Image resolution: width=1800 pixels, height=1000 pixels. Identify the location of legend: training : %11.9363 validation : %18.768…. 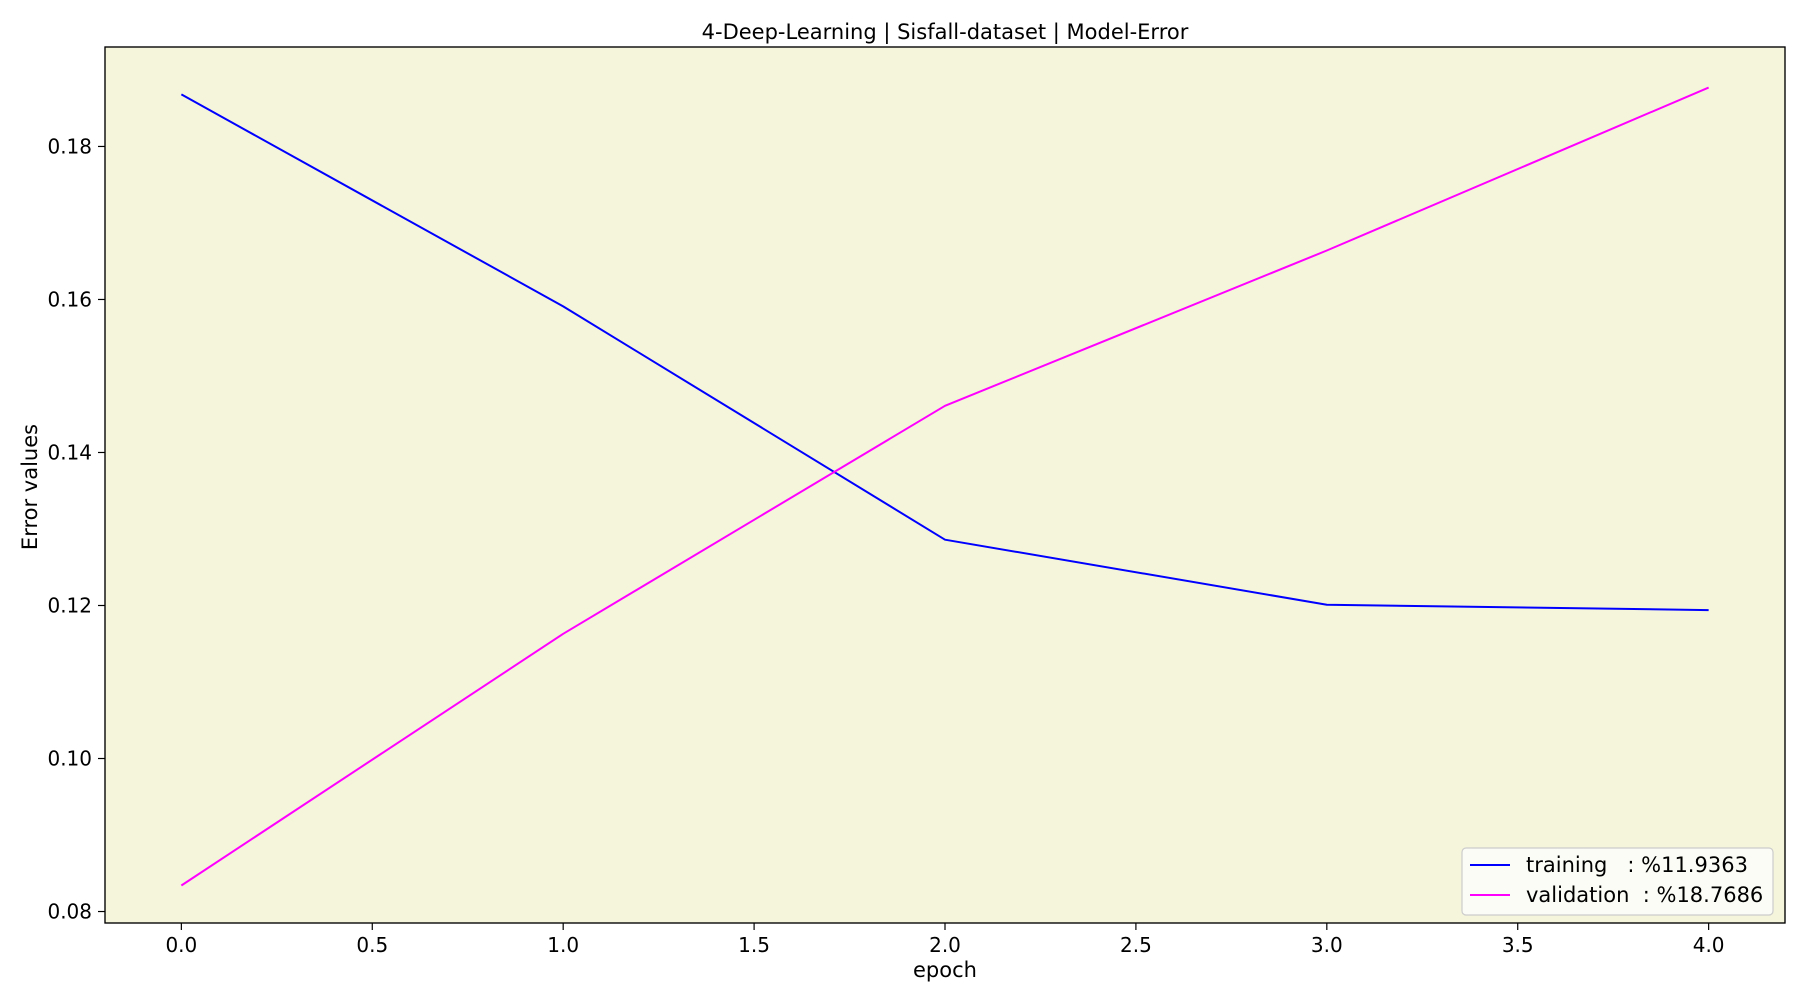
(1617, 881).